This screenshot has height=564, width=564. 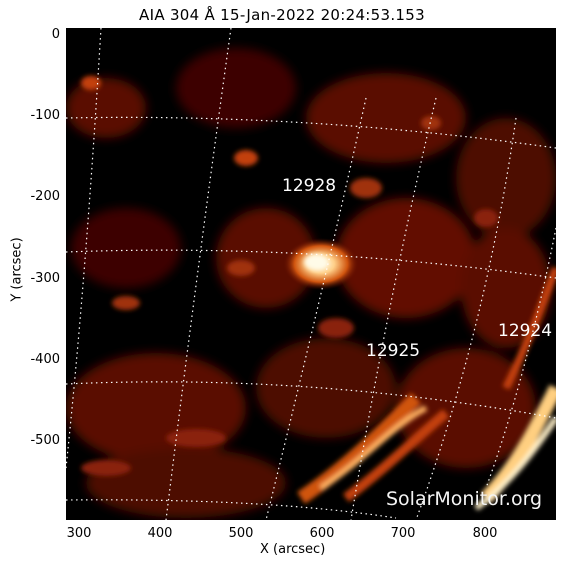 What do you see at coordinates (282, 15) in the screenshot?
I see `image-title: AIA 304 Å 15-Jan-2022 20:24:53.153` at bounding box center [282, 15].